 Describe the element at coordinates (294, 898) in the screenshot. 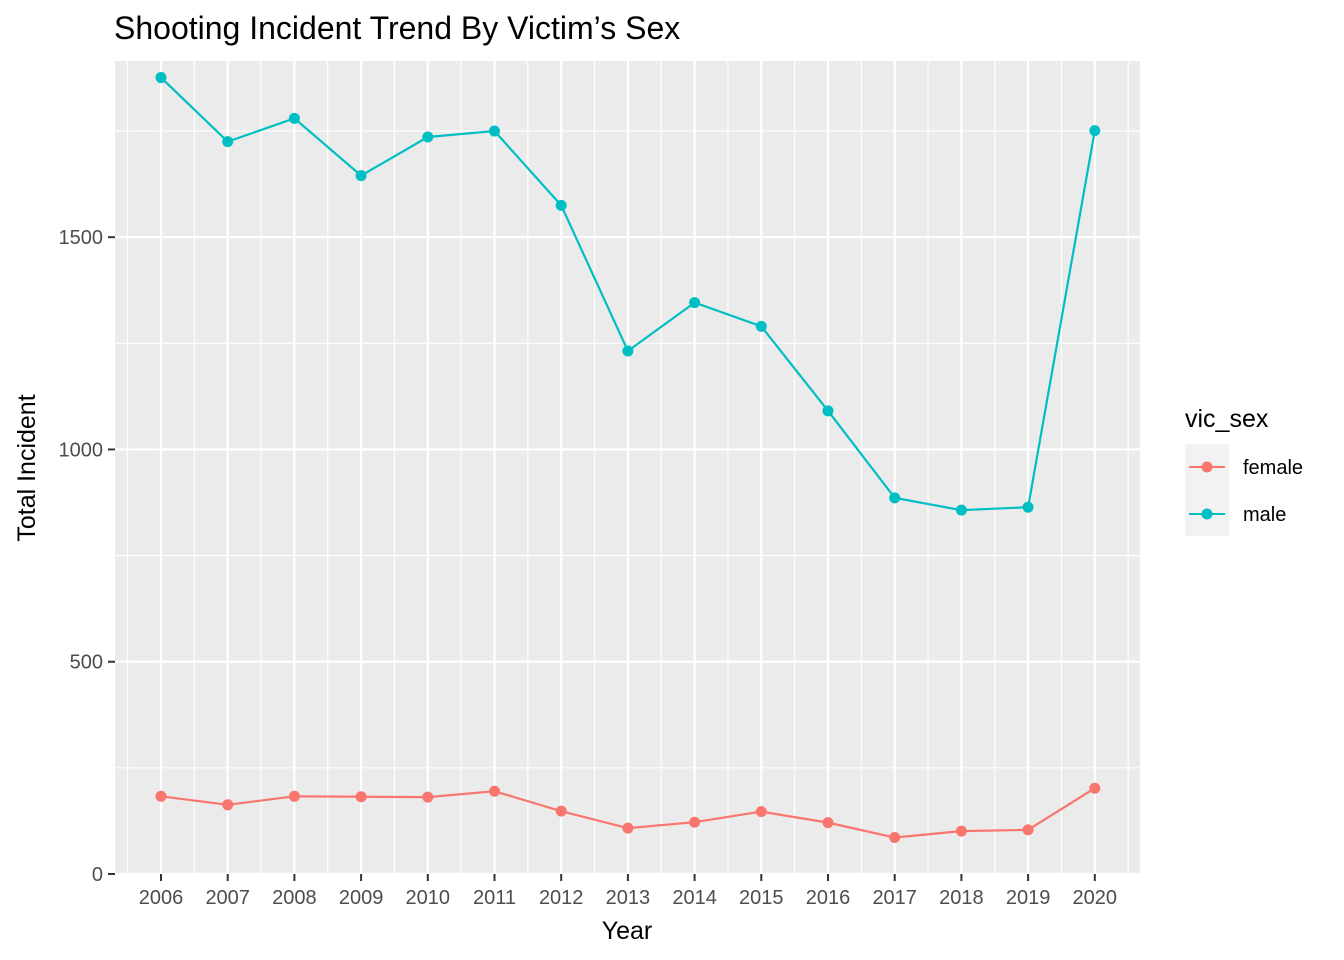

I see `x-tick-label: 2008` at that location.